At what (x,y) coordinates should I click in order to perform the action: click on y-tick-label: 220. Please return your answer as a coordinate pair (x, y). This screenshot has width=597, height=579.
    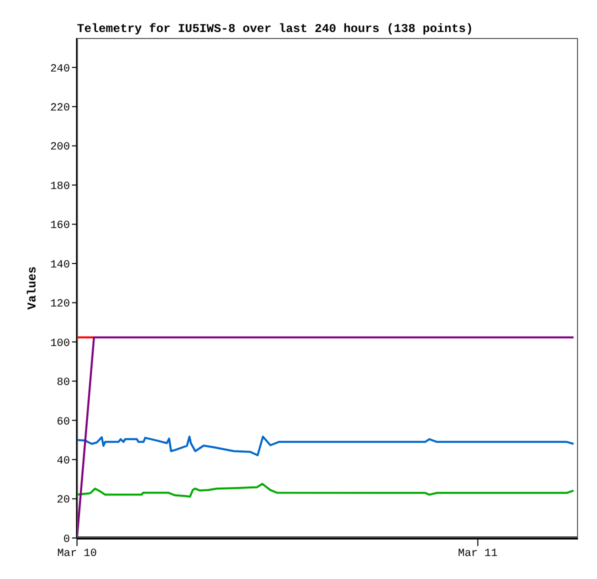
    Looking at the image, I should click on (60, 108).